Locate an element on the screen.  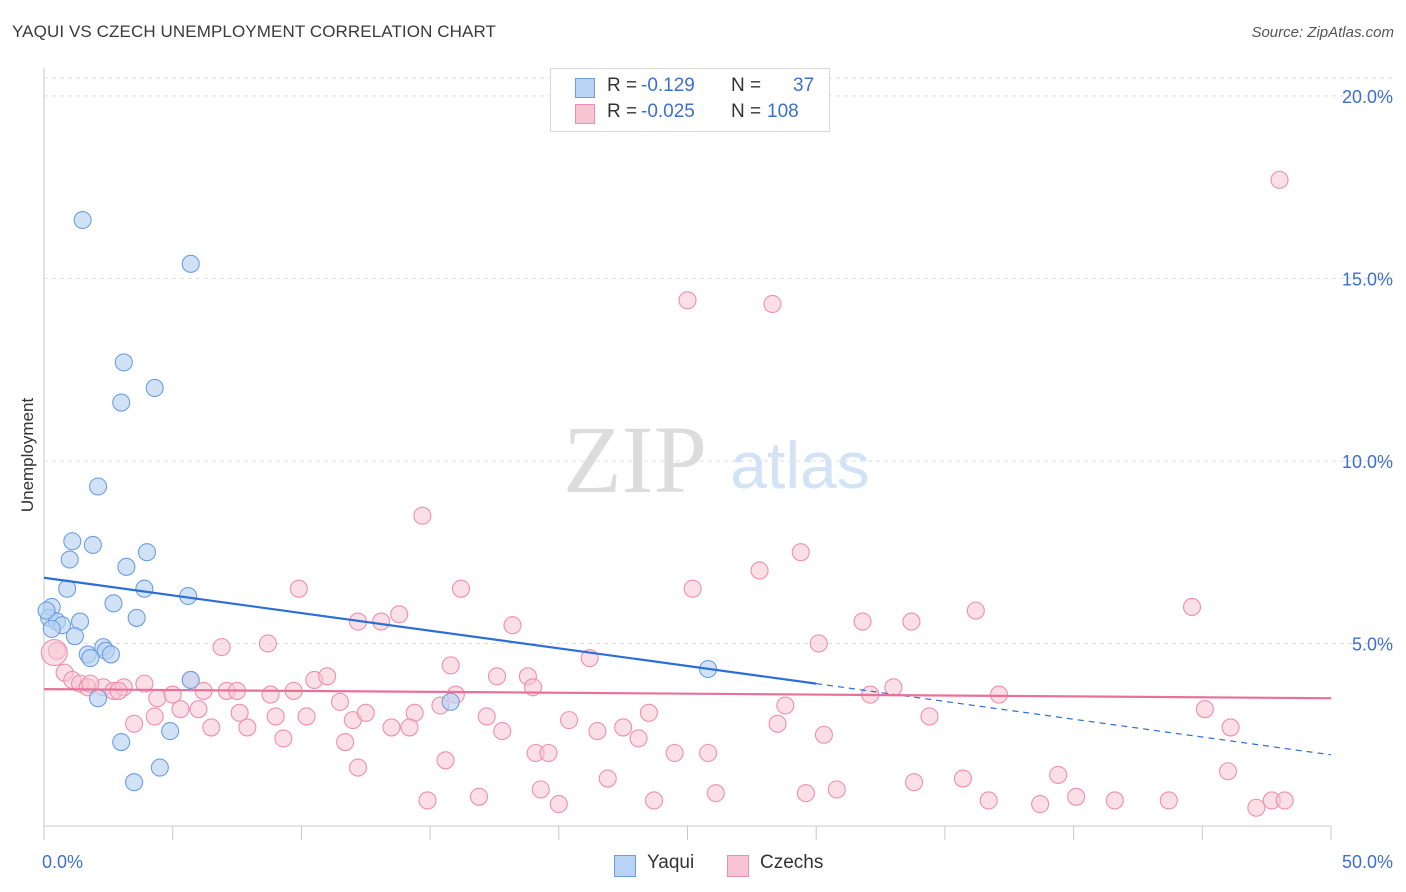
legend-n-value-yaqui: 37 is located at coordinates (804, 85).